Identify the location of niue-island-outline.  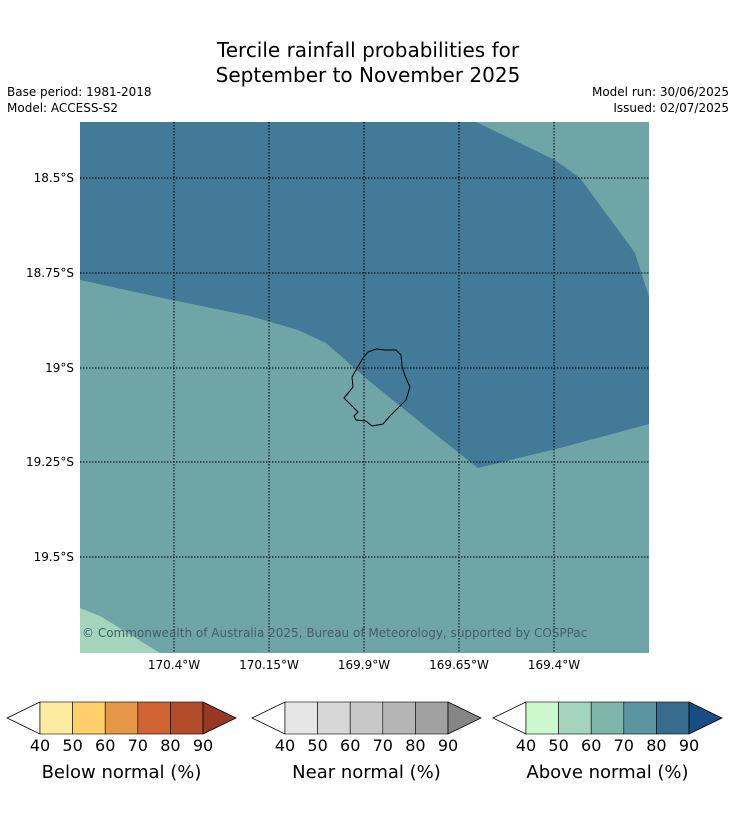
(377, 387).